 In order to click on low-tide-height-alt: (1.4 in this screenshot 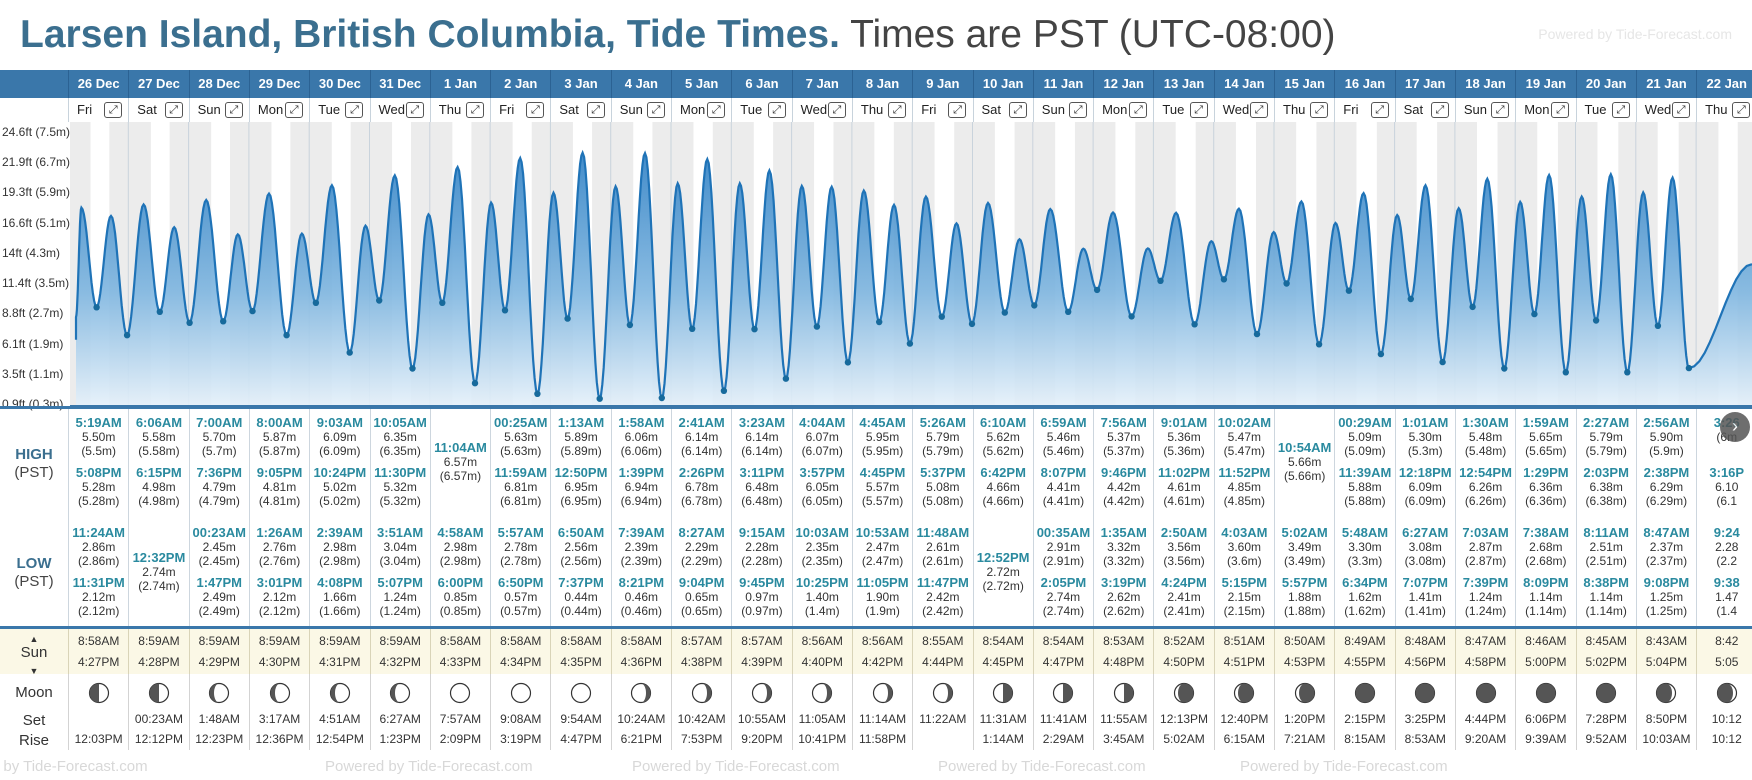, I will do `click(1727, 611)`.